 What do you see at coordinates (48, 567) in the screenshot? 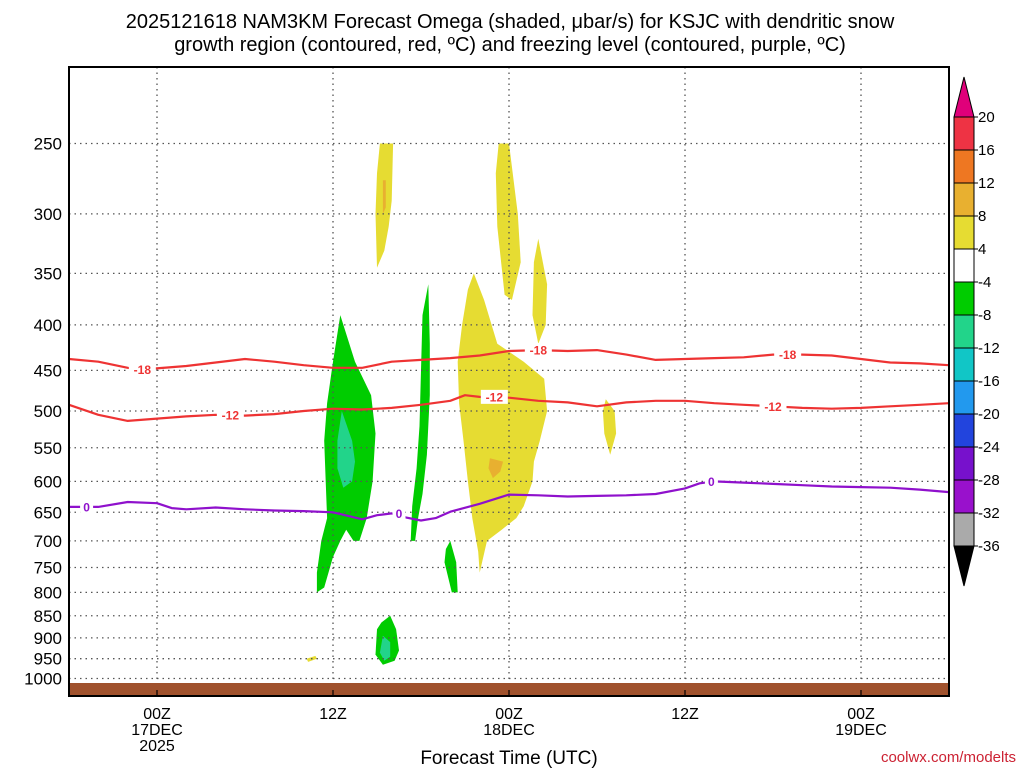
I see `pressure-tick-label: 750` at bounding box center [48, 567].